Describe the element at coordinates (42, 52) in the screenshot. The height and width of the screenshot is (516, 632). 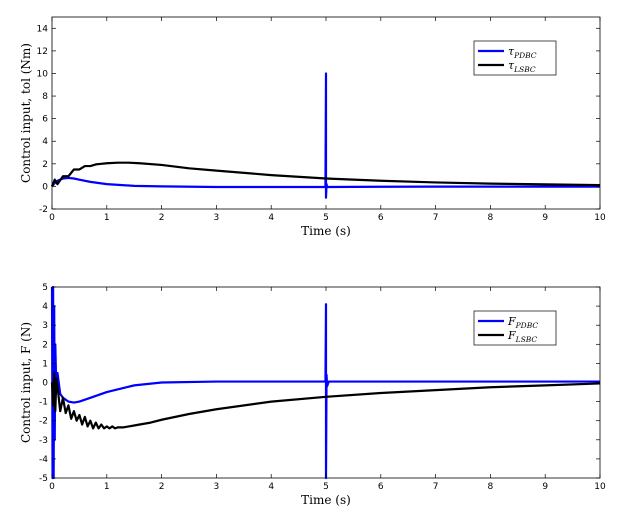
I see `torque-y-tick-label: 12` at that location.